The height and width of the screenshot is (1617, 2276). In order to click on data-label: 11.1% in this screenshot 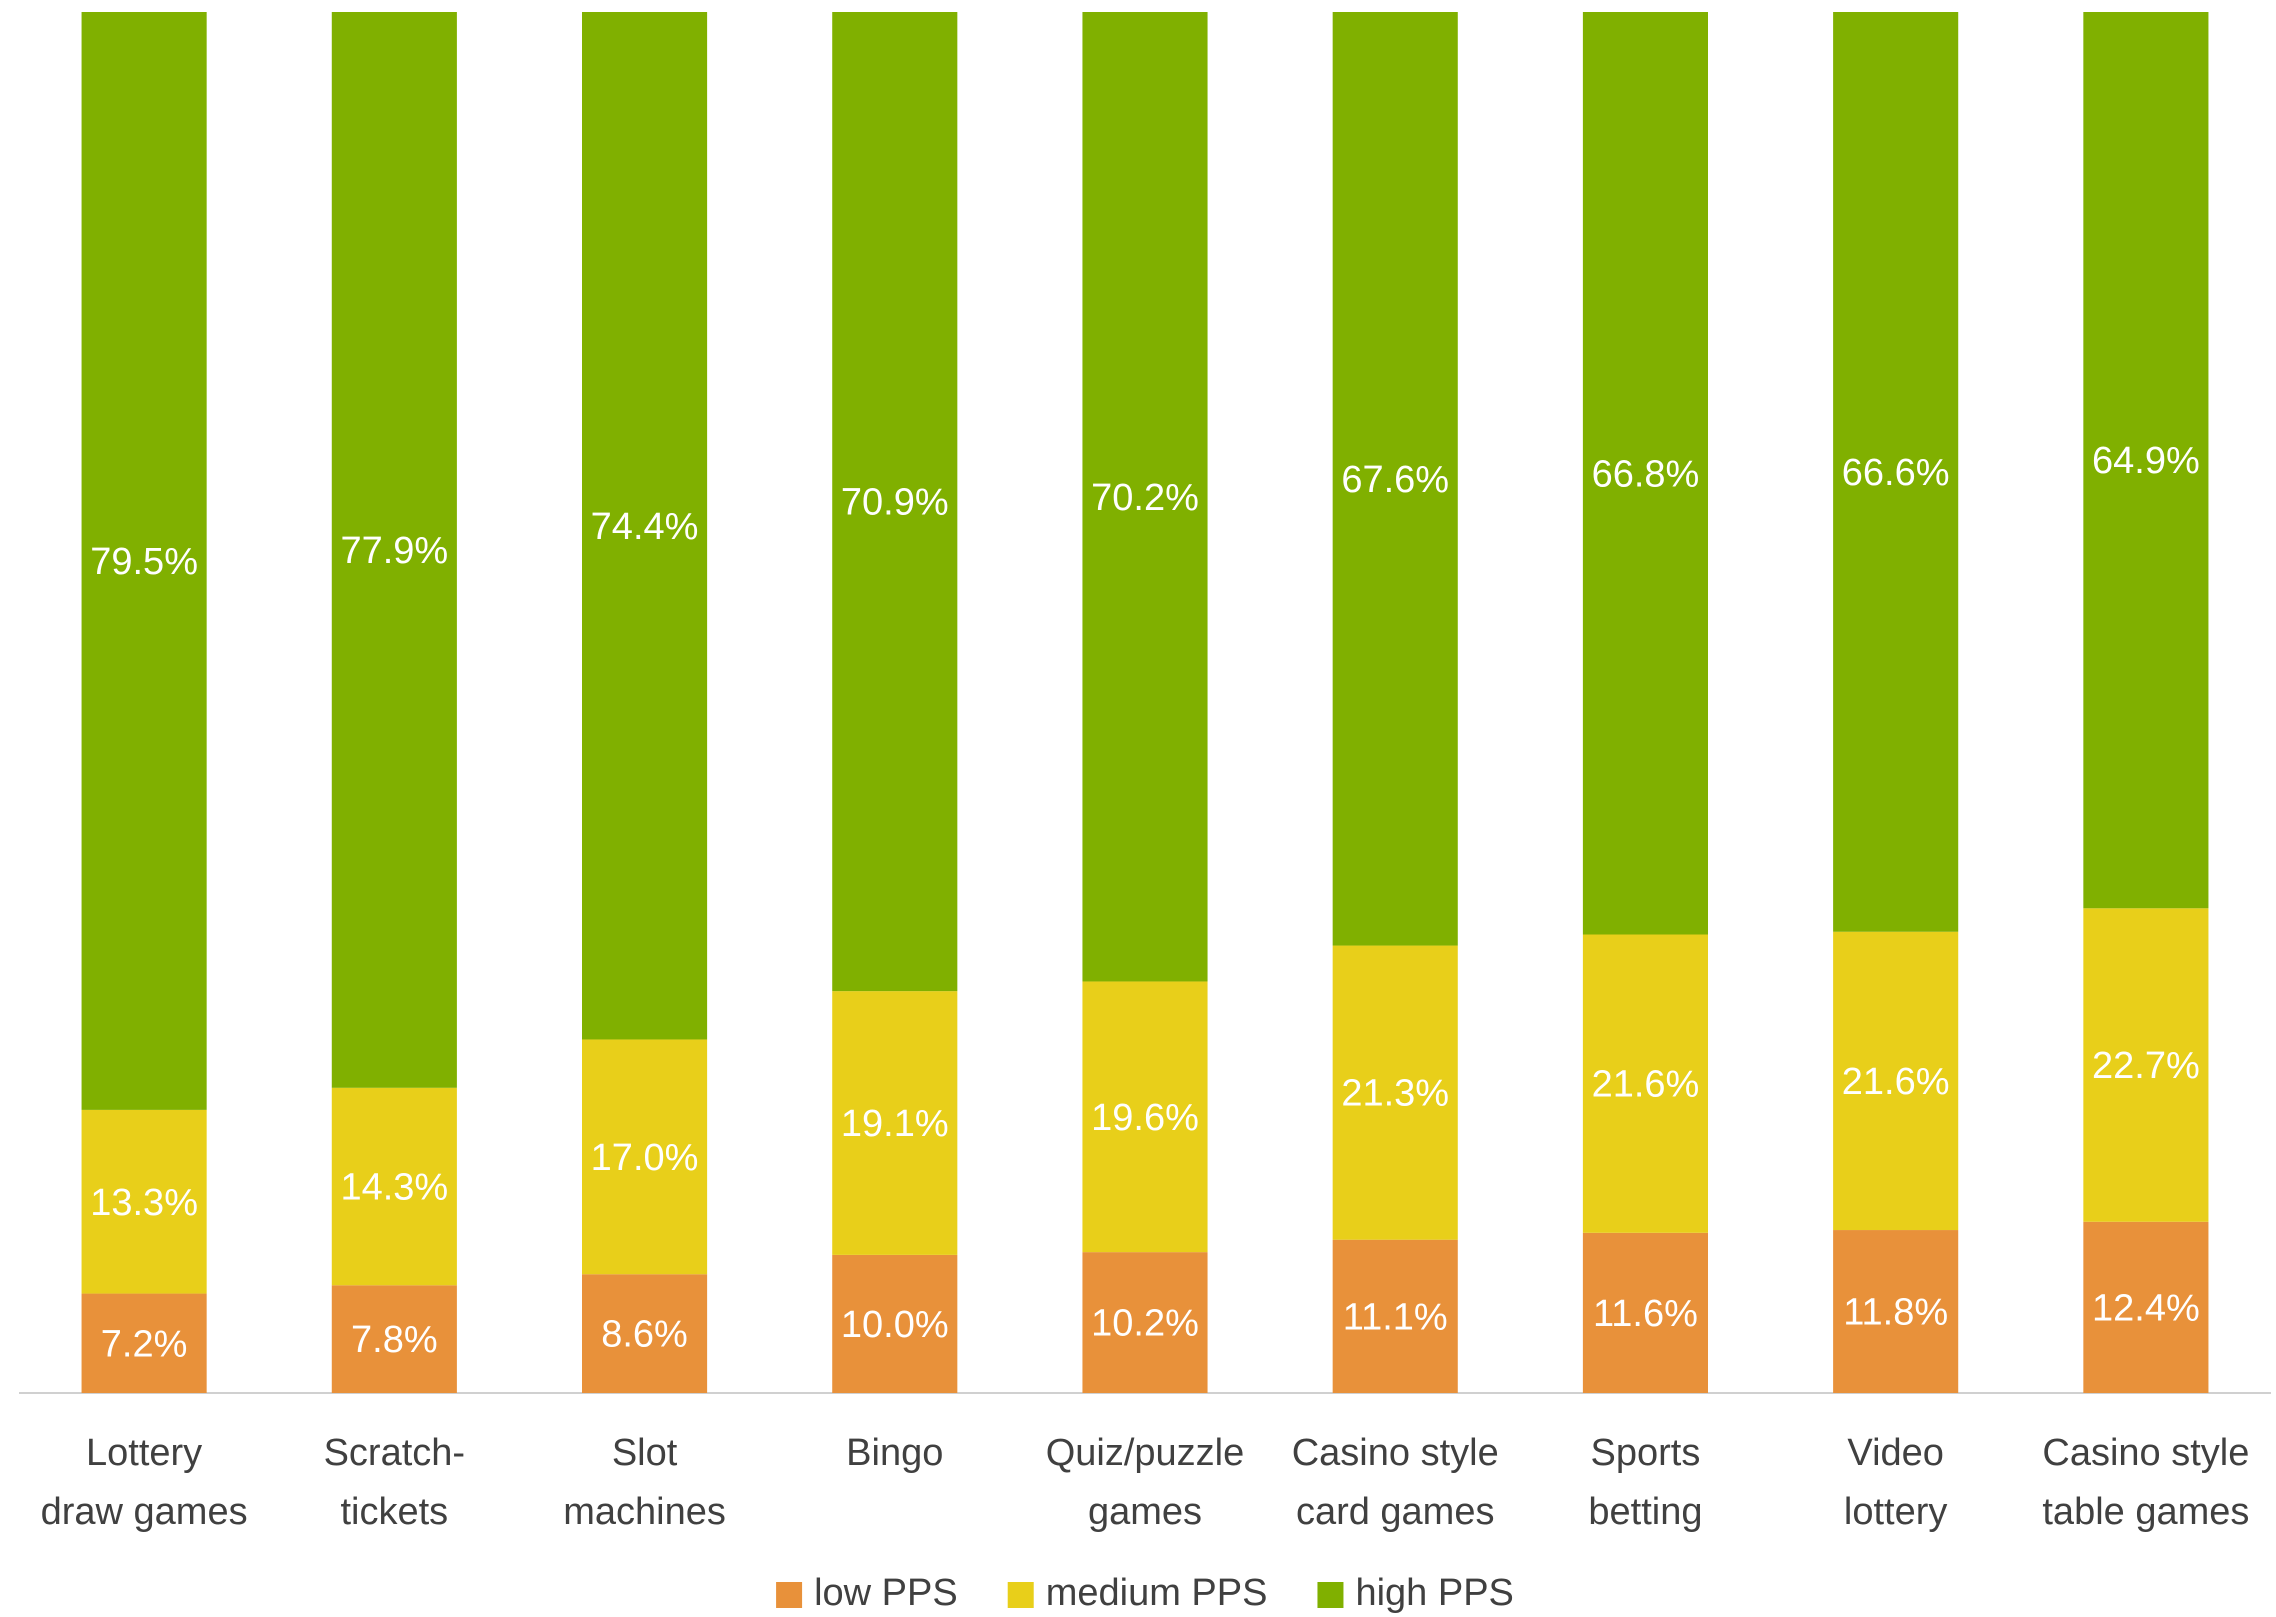, I will do `click(1395, 1317)`.